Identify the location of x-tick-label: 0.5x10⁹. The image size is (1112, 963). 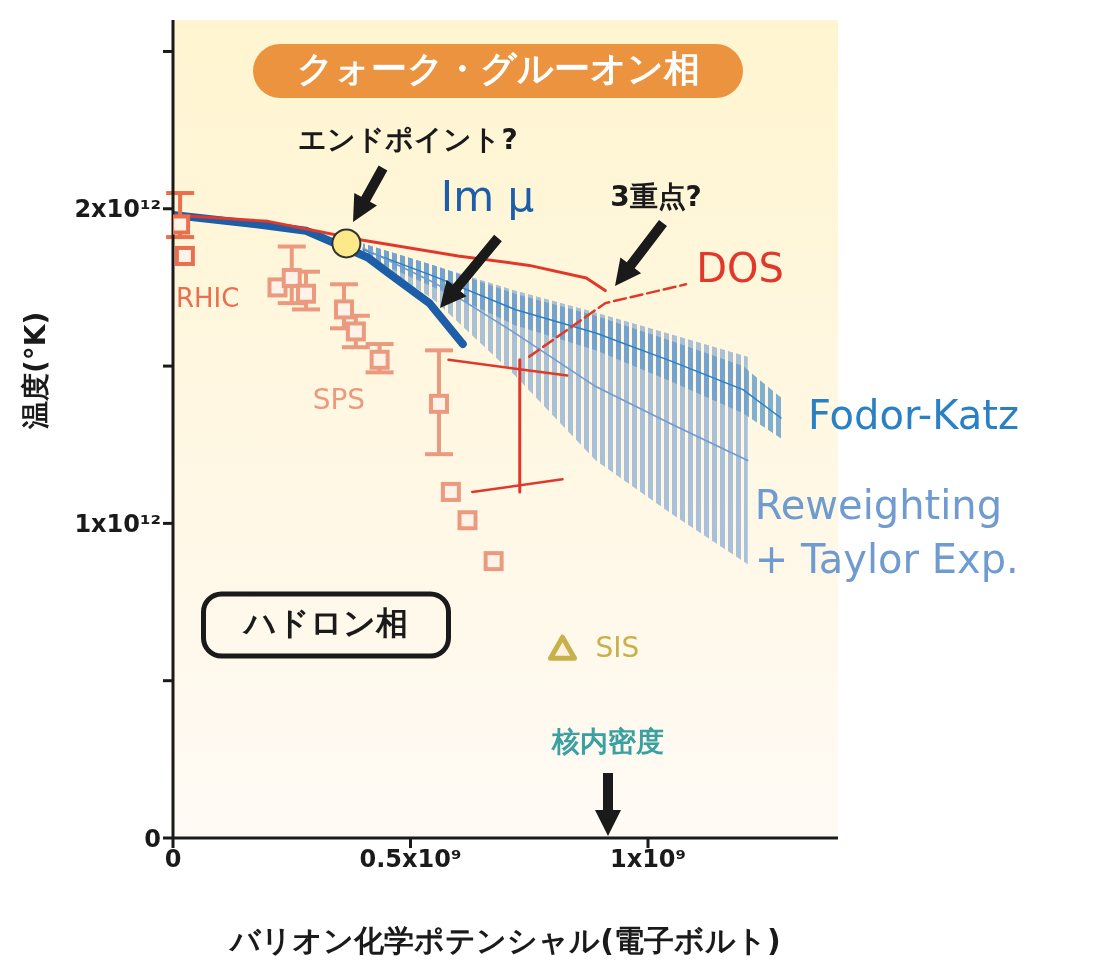
(410, 859).